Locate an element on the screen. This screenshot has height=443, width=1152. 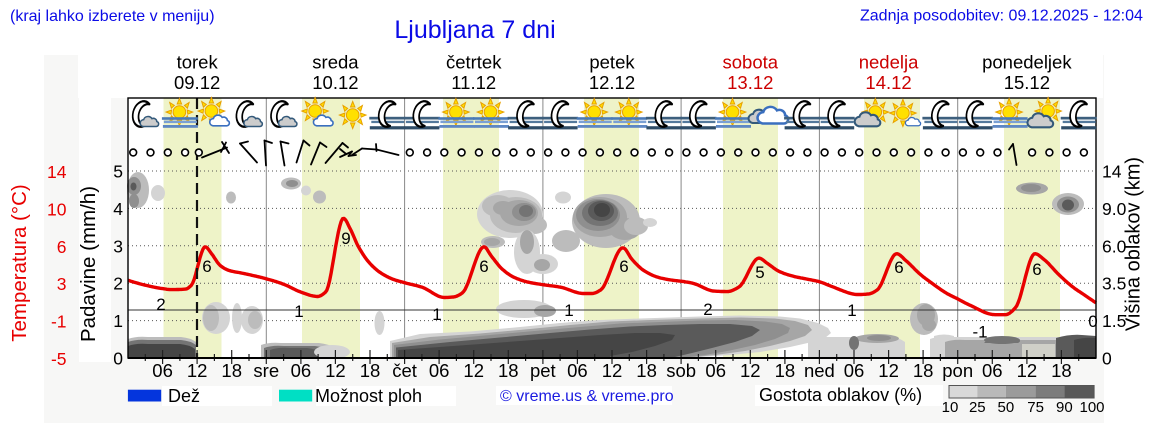
svg-text: 50 is located at coordinates (1006, 407).